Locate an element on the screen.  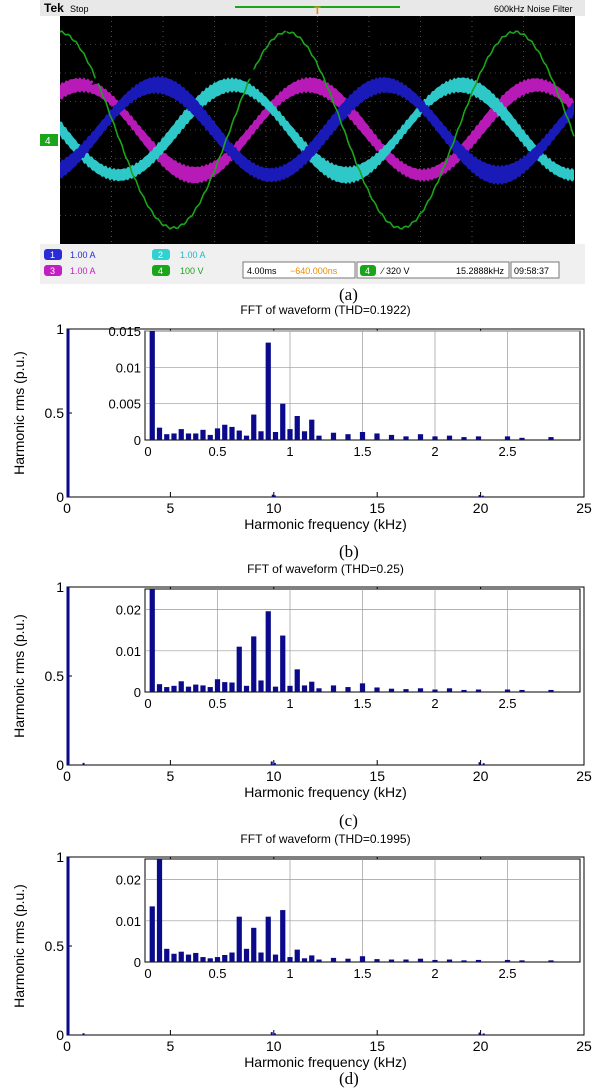
wave-label-ibg: ibg is located at coordinates (229, 39).